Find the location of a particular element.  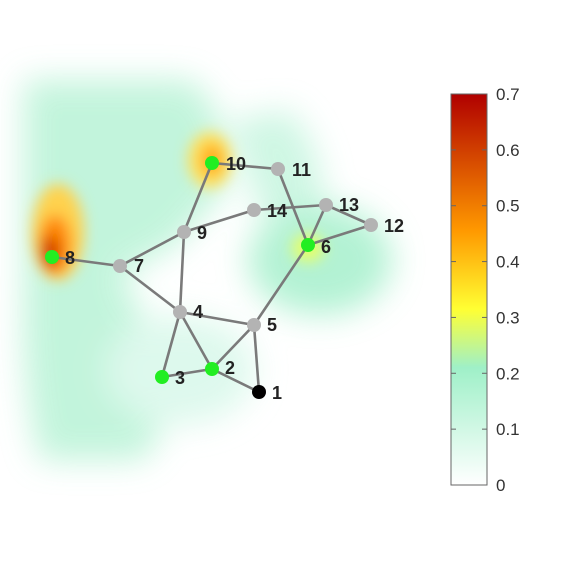

colorbar-tick-label: 0.4 is located at coordinates (508, 262).